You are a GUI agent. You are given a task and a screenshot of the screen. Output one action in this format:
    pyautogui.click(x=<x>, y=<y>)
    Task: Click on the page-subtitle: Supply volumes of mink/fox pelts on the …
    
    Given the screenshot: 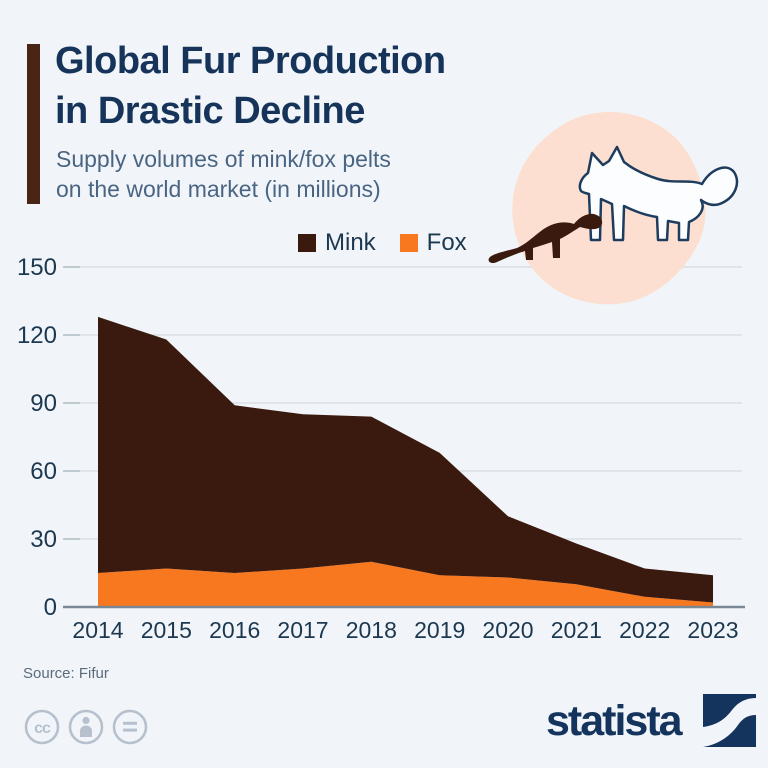 What is the action you would take?
    pyautogui.click(x=223, y=174)
    